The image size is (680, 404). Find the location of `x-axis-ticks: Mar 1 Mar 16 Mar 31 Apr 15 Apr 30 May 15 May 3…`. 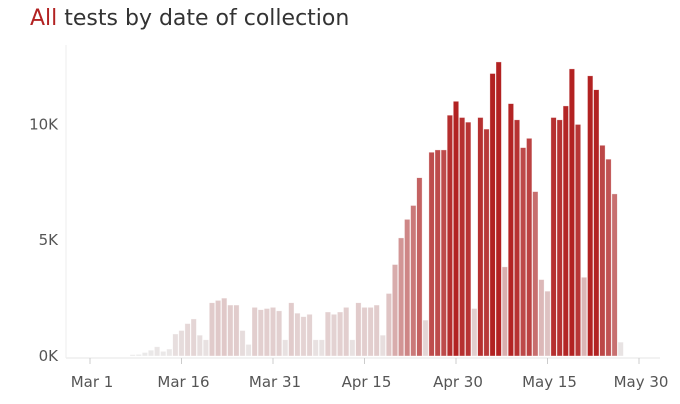

x-axis-ticks: Mar 1 Mar 16 Mar 31 Apr 15 Apr 30 May 15 May 3… is located at coordinates (370, 374).